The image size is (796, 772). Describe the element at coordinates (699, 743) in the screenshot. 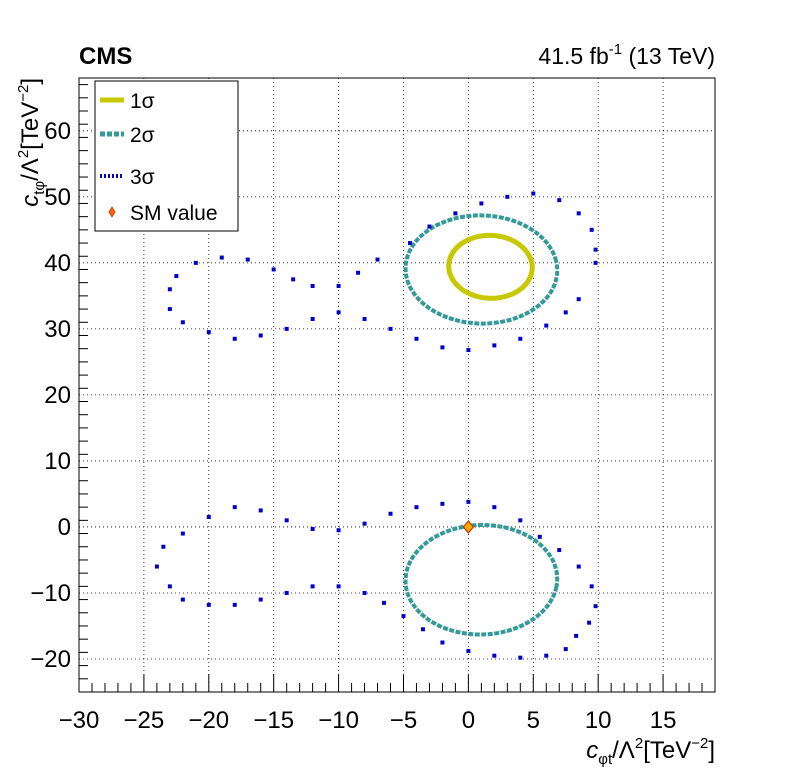

I see `x-axis-label-sup2: −2` at that location.